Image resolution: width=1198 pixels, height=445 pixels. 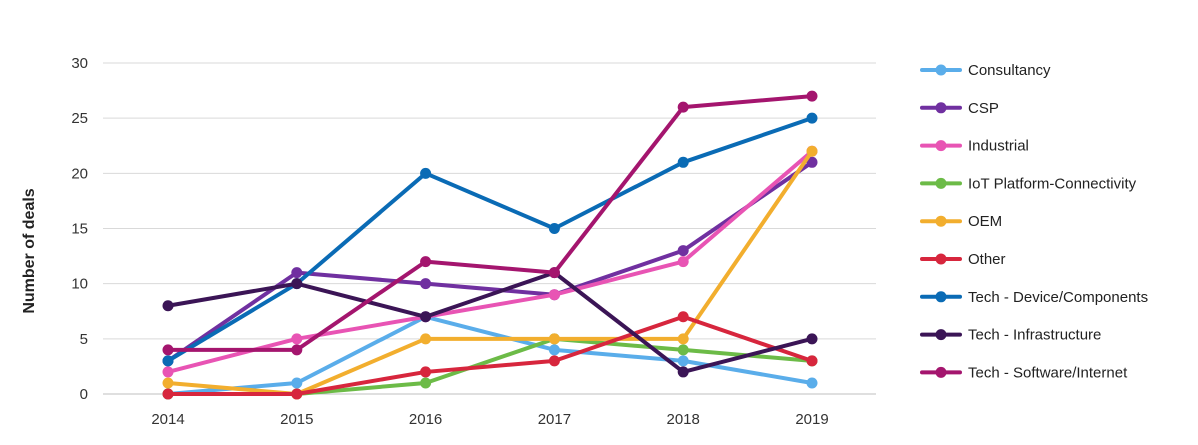 I want to click on legend-item: Tech - Device/Components, so click(x=1034, y=297).